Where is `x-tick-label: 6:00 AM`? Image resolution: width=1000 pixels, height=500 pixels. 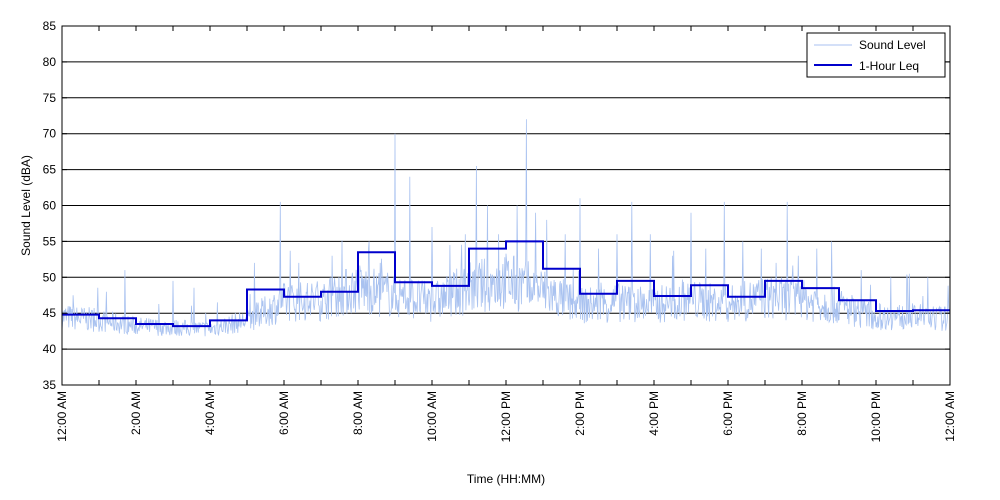 x-tick-label: 6:00 AM is located at coordinates (284, 413).